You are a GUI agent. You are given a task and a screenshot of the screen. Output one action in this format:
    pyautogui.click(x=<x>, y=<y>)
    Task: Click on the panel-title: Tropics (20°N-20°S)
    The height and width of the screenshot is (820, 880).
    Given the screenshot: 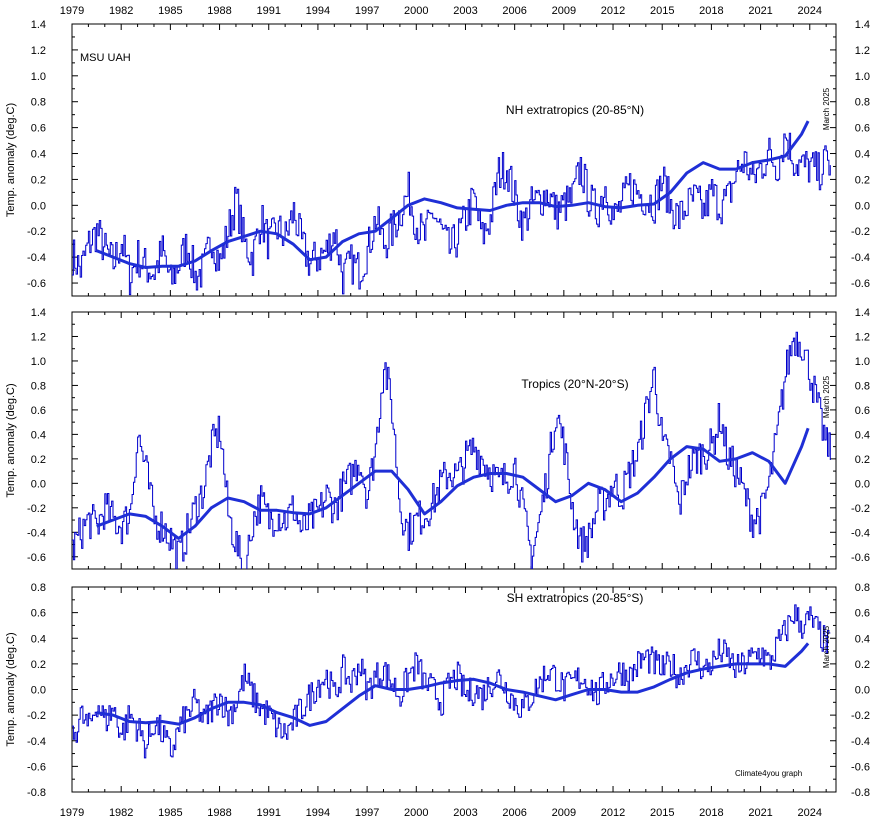 What is the action you would take?
    pyautogui.click(x=574, y=384)
    